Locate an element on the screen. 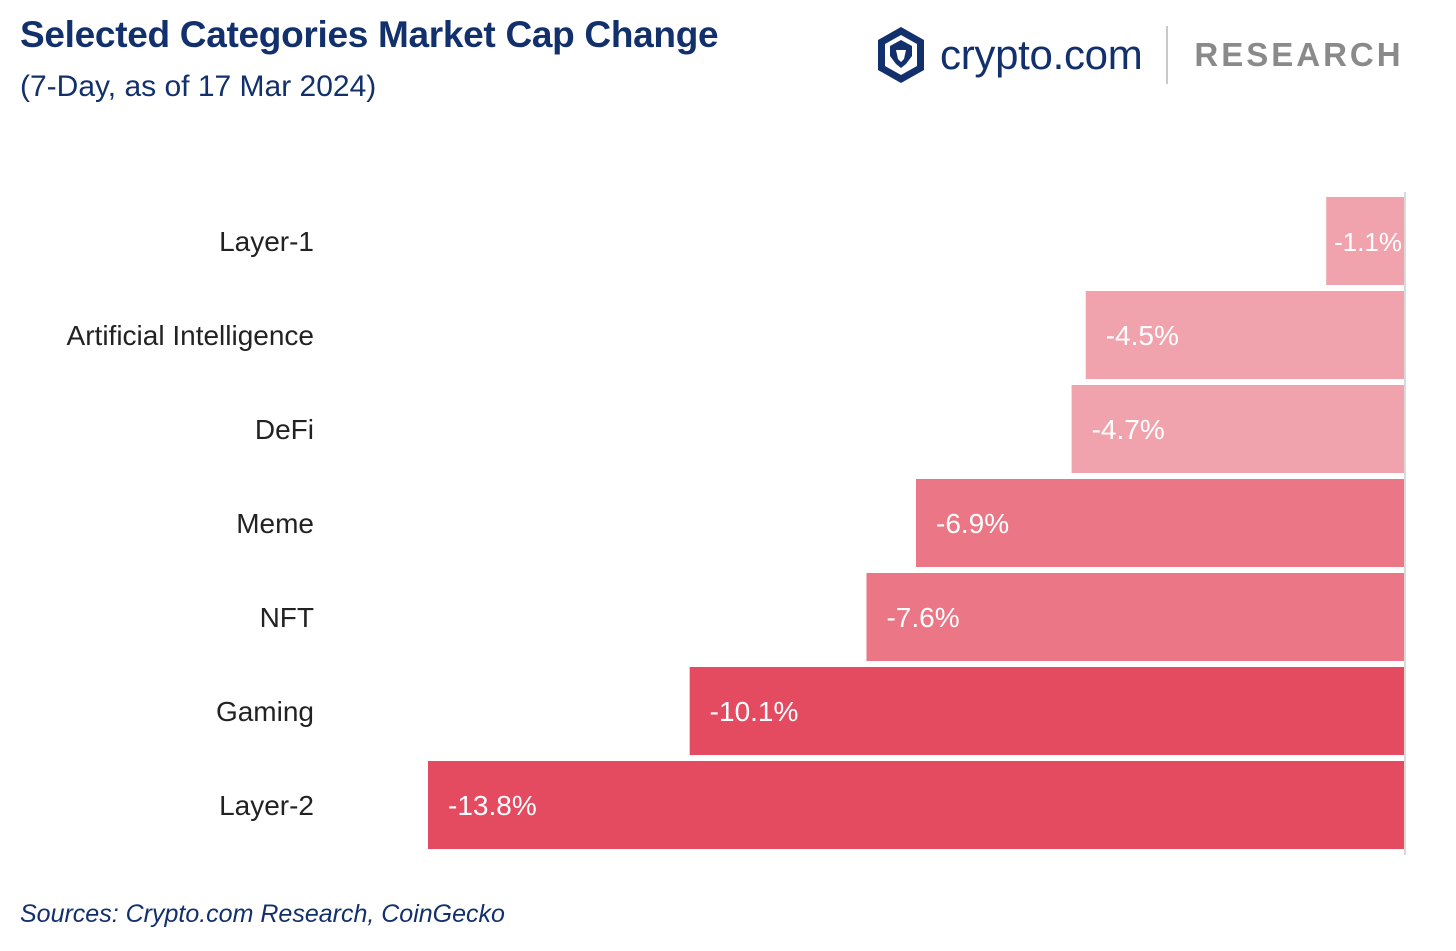 The height and width of the screenshot is (951, 1456). bar-value-label: -1.1% is located at coordinates (1368, 242).